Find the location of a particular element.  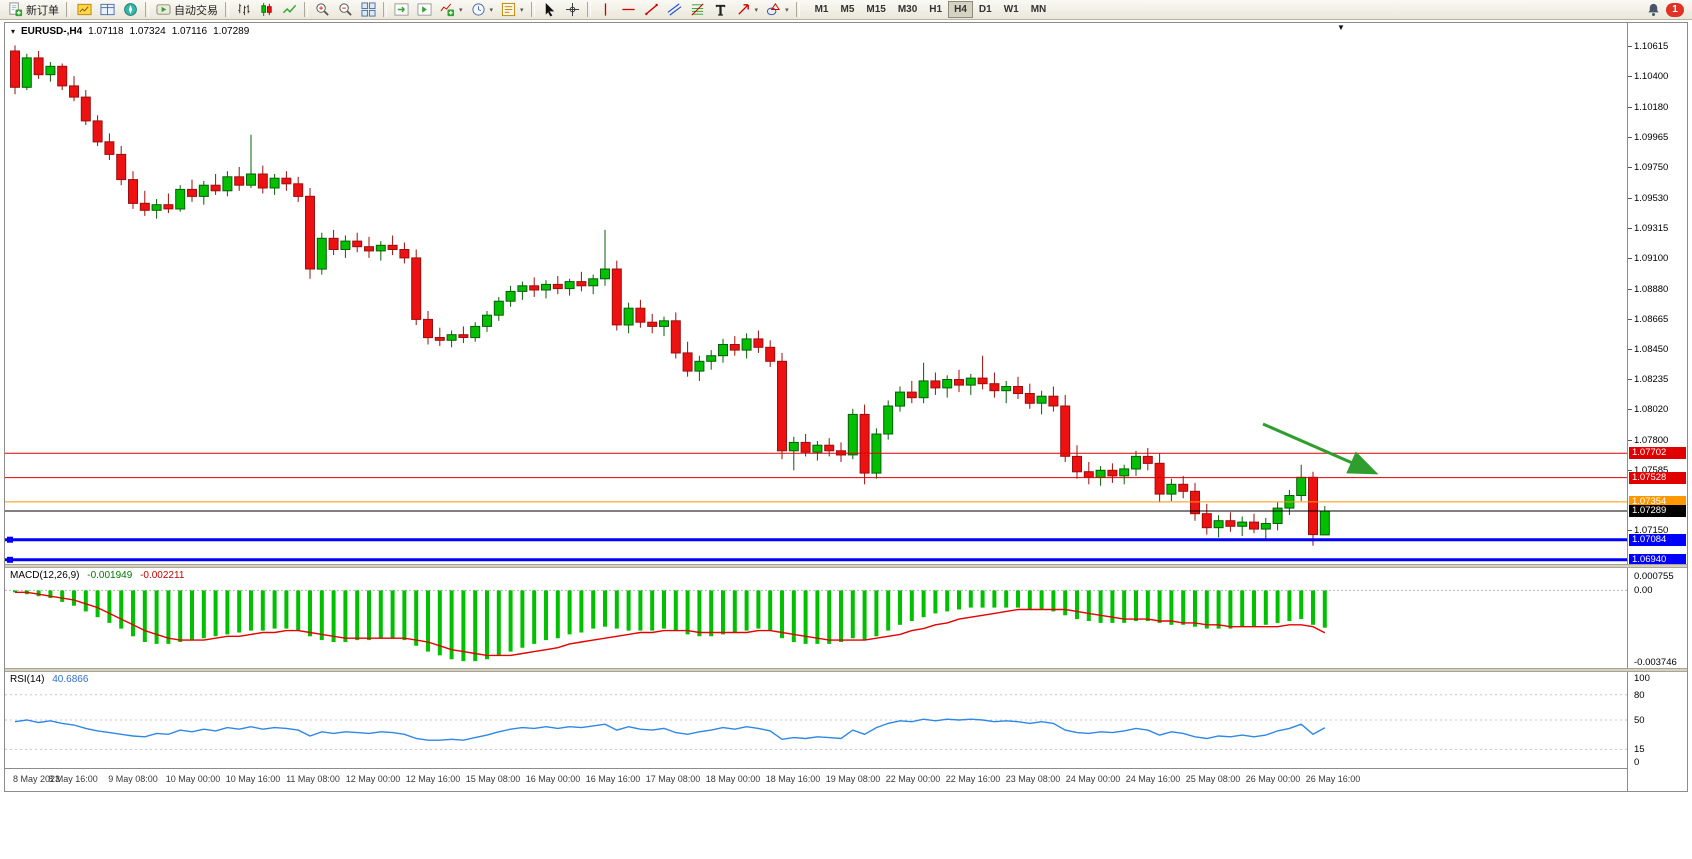

crosshair-button is located at coordinates (572, 10).